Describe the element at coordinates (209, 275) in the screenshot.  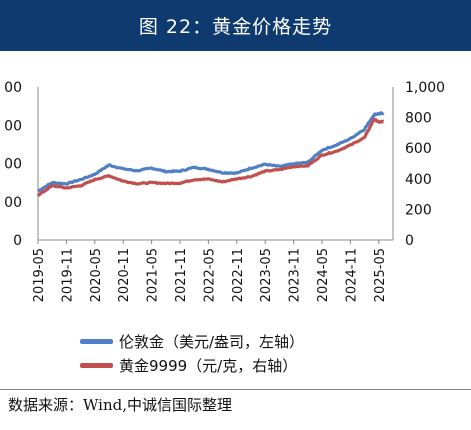
I see `x-tick-label: 2022-05` at that location.